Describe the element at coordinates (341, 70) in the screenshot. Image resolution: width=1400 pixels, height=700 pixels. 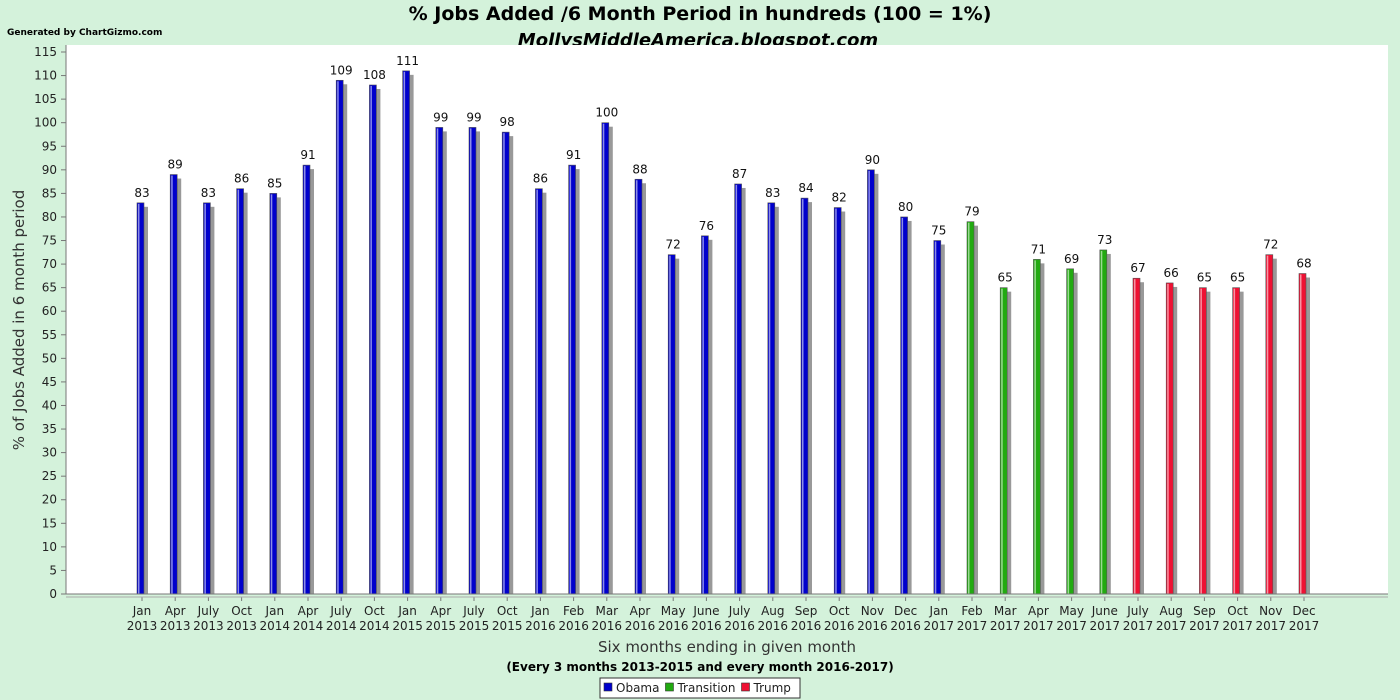
I see `data-label: 109` at that location.